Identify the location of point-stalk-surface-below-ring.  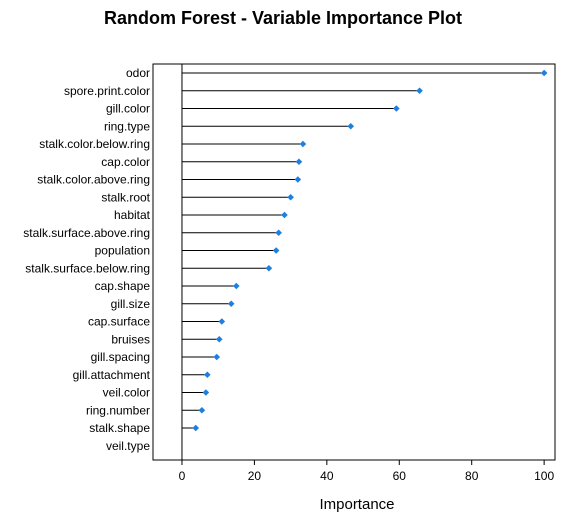
(269, 268).